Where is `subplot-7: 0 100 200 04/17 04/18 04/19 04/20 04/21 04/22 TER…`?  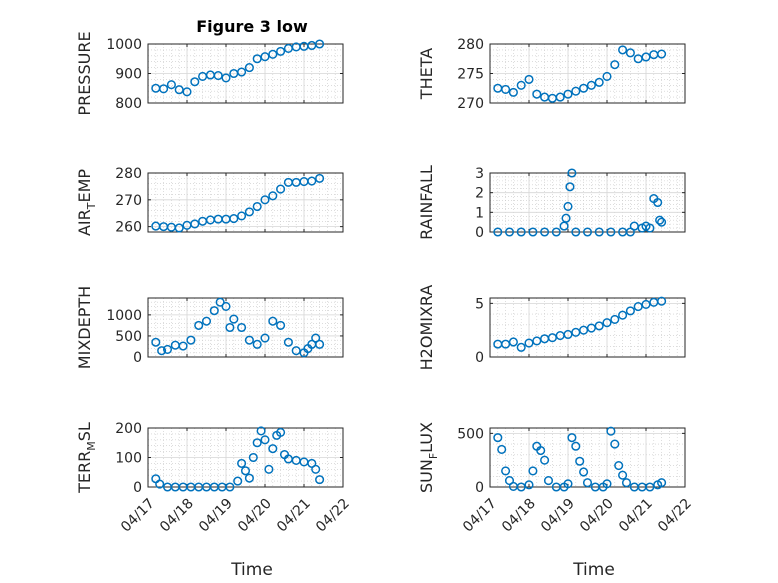
subplot-7: 0 100 200 04/17 04/18 04/19 04/20 04/21 04/22 TER… is located at coordinates (214, 478).